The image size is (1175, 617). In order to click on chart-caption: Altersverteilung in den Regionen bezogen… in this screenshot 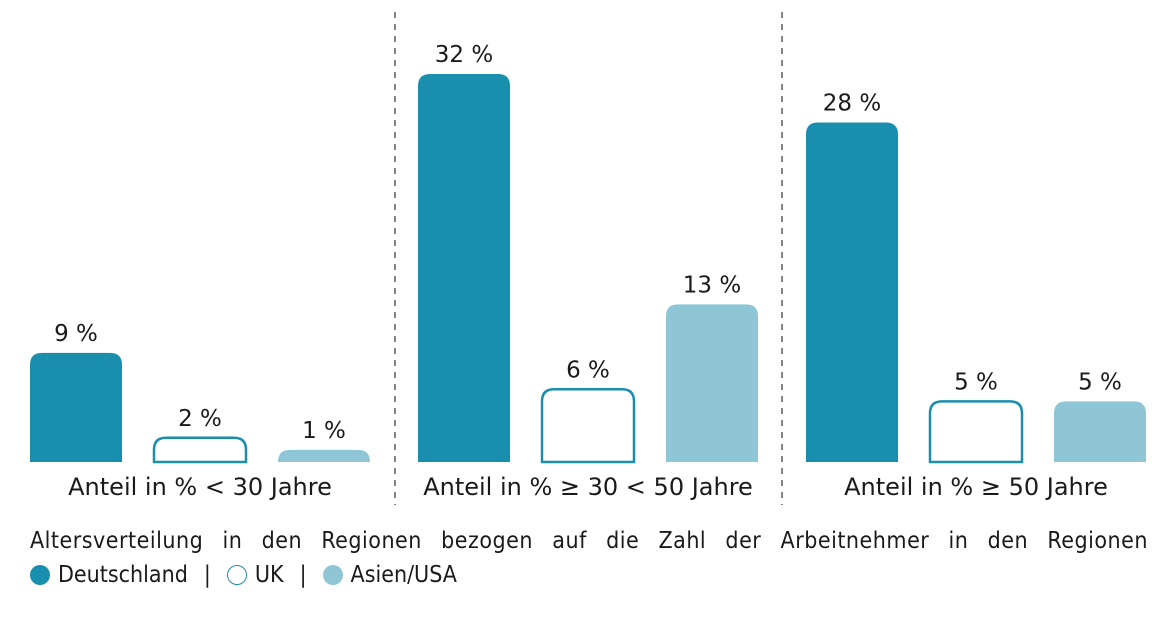, I will do `click(589, 541)`.